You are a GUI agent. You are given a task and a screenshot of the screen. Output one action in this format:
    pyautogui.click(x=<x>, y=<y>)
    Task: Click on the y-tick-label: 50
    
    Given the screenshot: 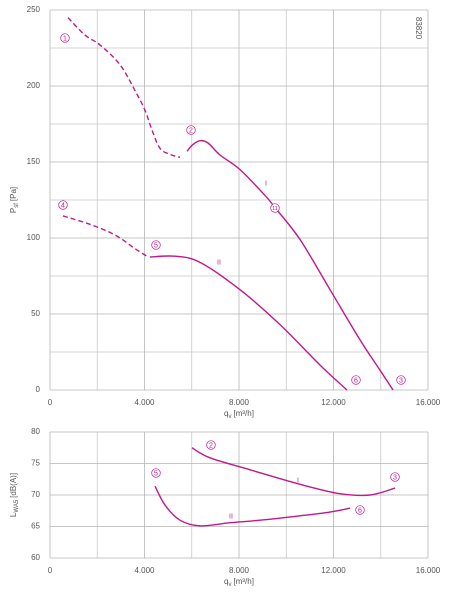 What is the action you would take?
    pyautogui.click(x=35, y=313)
    